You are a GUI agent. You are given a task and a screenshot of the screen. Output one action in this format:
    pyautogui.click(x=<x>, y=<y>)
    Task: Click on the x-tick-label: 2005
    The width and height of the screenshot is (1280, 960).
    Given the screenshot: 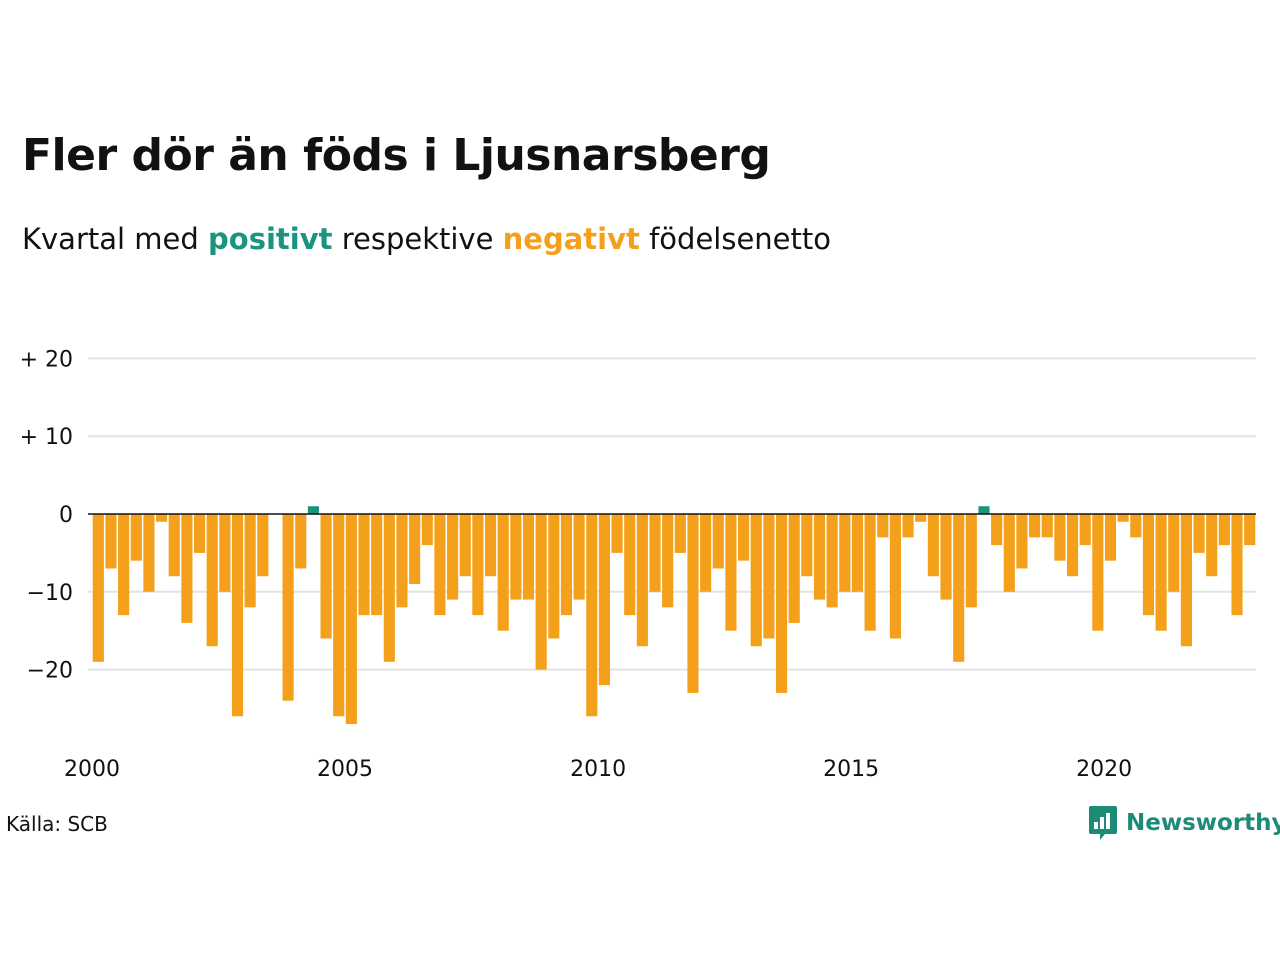 What is the action you would take?
    pyautogui.click(x=345, y=769)
    